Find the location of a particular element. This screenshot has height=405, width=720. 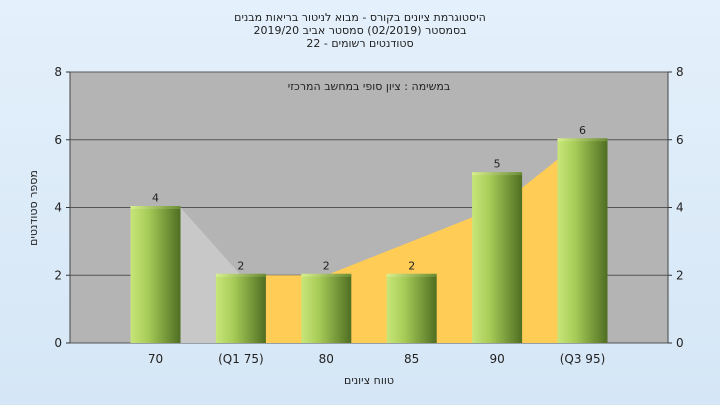

bar-value-label: 5 is located at coordinates (497, 164).